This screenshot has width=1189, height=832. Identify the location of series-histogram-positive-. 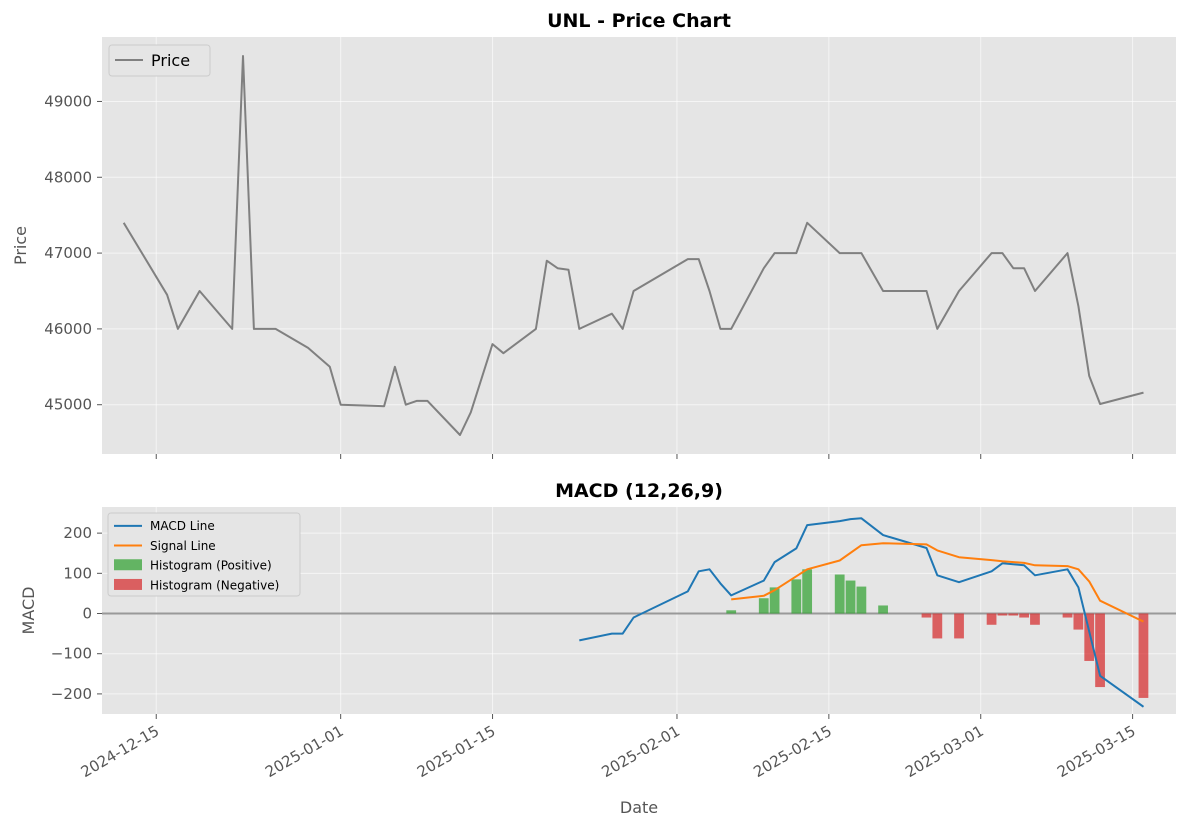
(807, 591).